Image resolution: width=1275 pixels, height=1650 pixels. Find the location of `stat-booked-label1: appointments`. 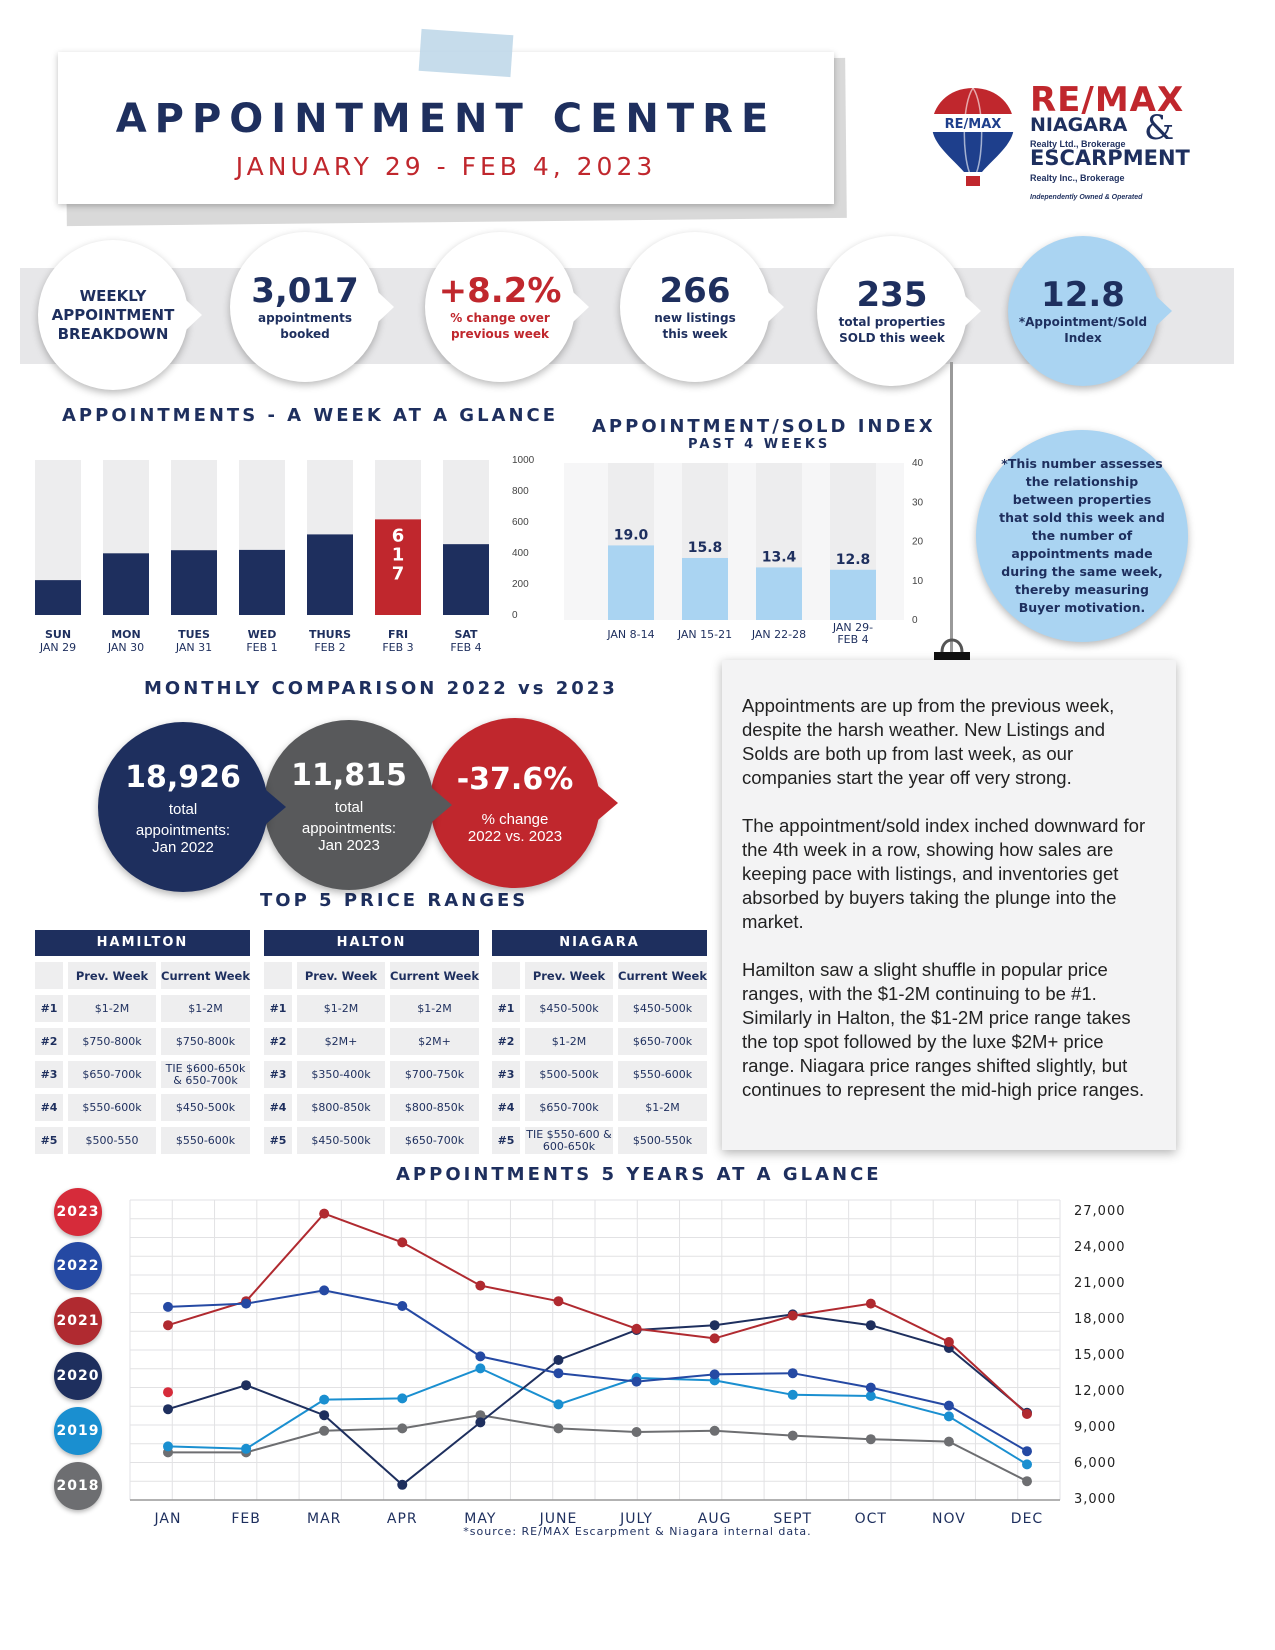

stat-booked-label1: appointments is located at coordinates (305, 318).